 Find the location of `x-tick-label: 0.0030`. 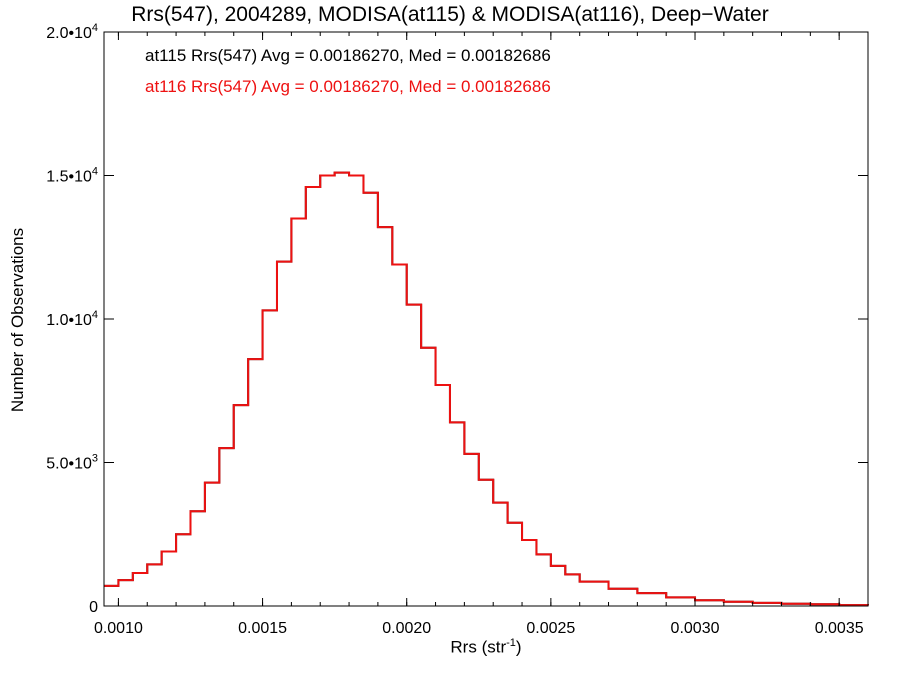

x-tick-label: 0.0030 is located at coordinates (695, 628).